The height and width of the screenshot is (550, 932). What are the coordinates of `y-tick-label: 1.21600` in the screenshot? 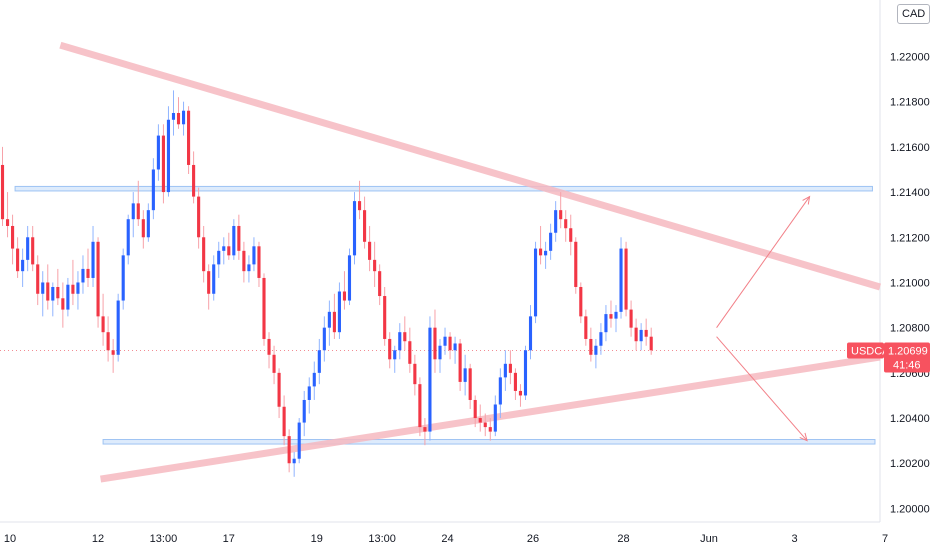 It's located at (910, 148).